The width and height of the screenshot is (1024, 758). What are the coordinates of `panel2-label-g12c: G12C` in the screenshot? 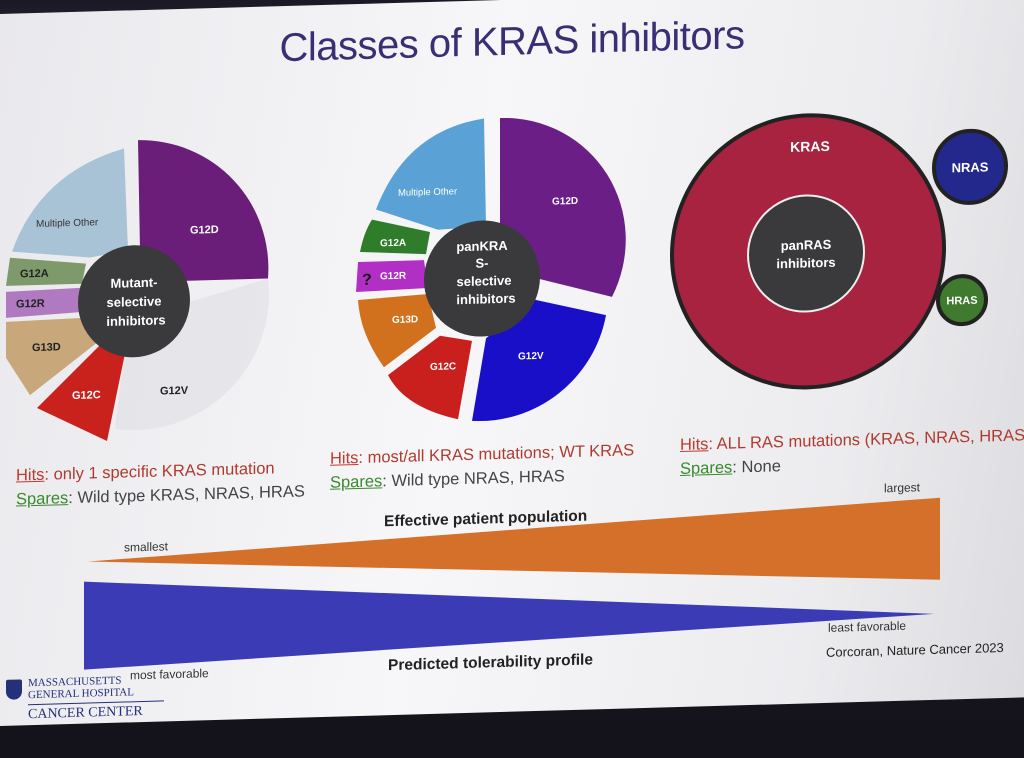 It's located at (443, 367).